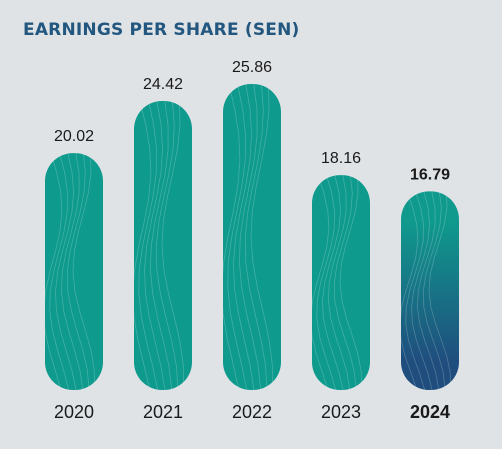 Image resolution: width=502 pixels, height=449 pixels. I want to click on chart-title: EARNINGS PER SHARE (SEN), so click(161, 30).